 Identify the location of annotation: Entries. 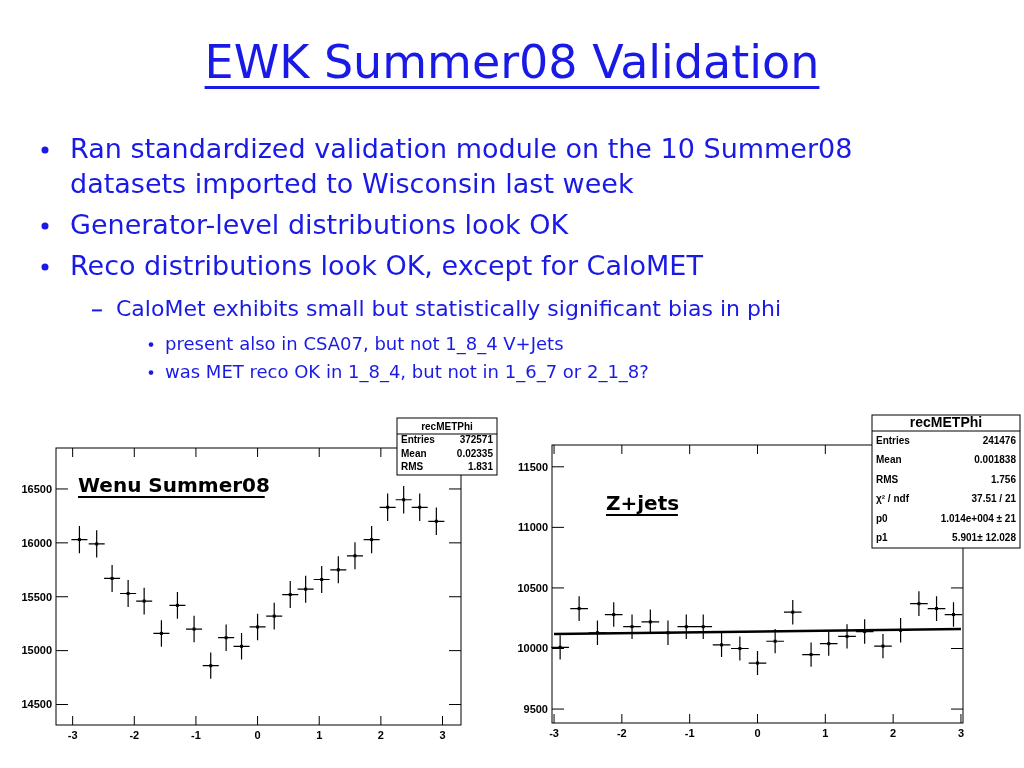
(893, 440).